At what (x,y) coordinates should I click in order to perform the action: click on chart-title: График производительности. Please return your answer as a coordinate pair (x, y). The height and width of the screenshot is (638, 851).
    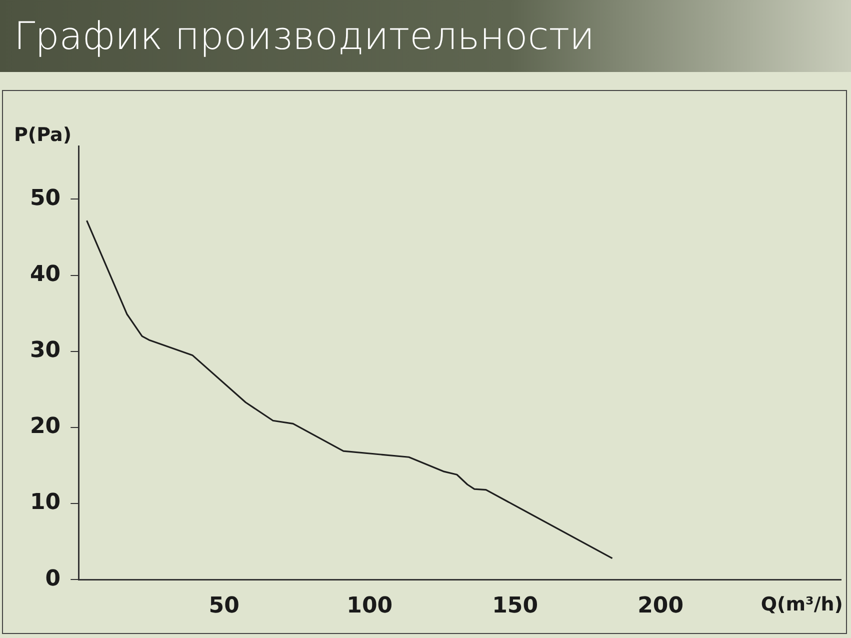
    Looking at the image, I should click on (425, 36).